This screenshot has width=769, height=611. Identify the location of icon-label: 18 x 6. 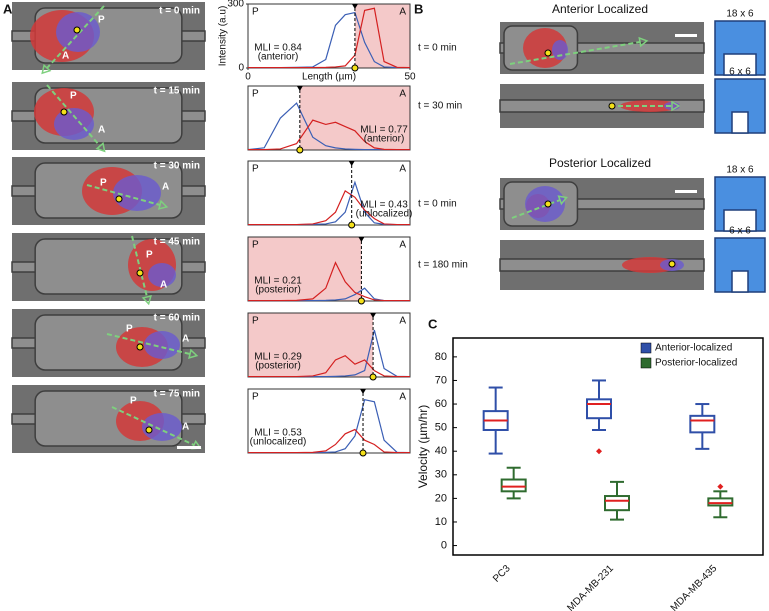
(740, 170).